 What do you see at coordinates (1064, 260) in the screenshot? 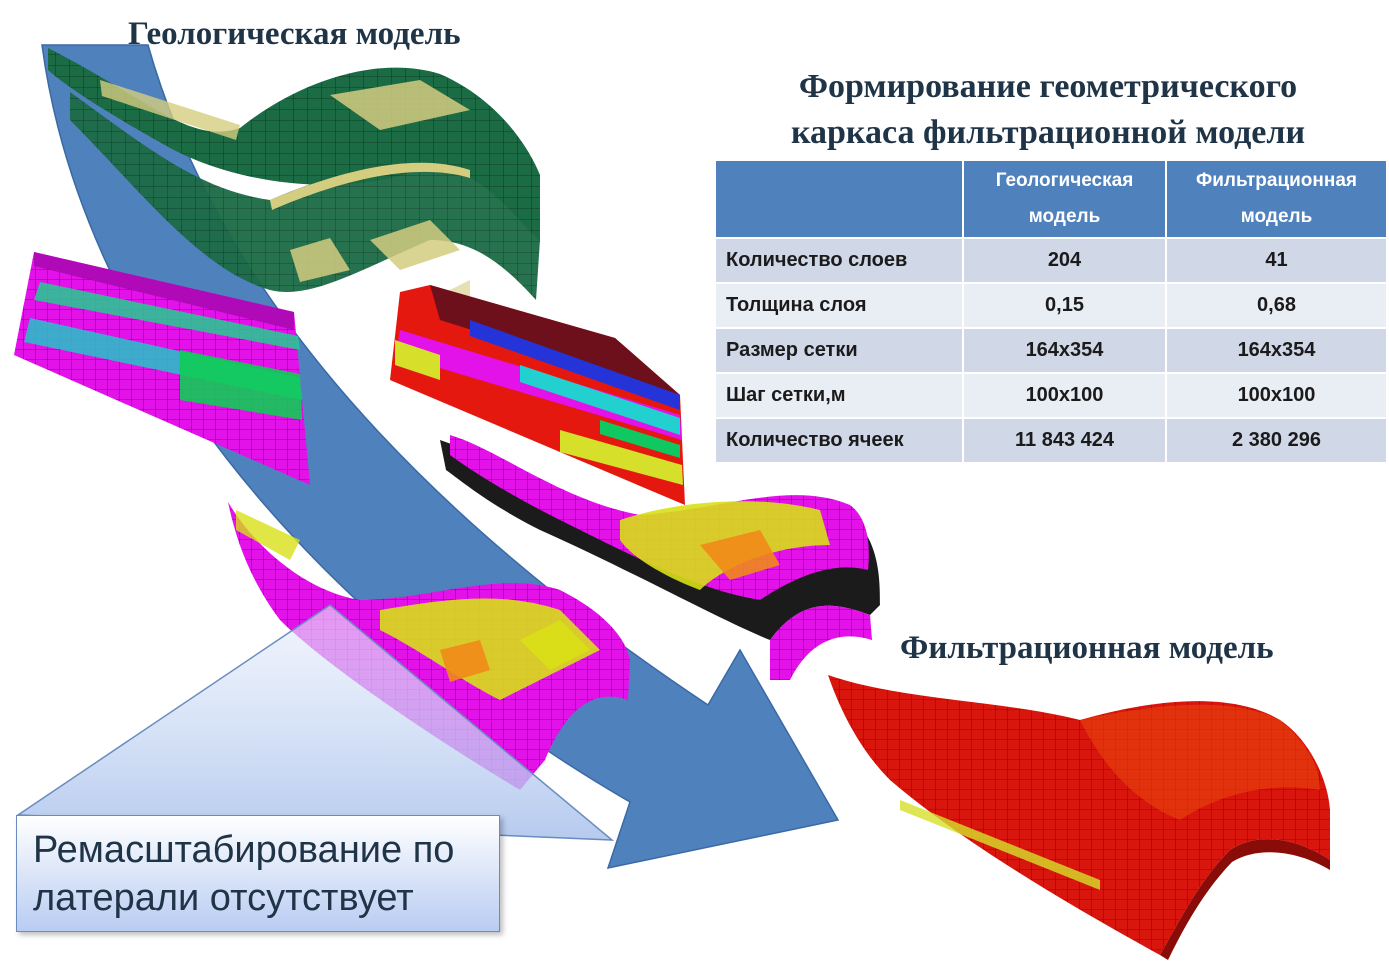
I see `geo-value: 204` at bounding box center [1064, 260].